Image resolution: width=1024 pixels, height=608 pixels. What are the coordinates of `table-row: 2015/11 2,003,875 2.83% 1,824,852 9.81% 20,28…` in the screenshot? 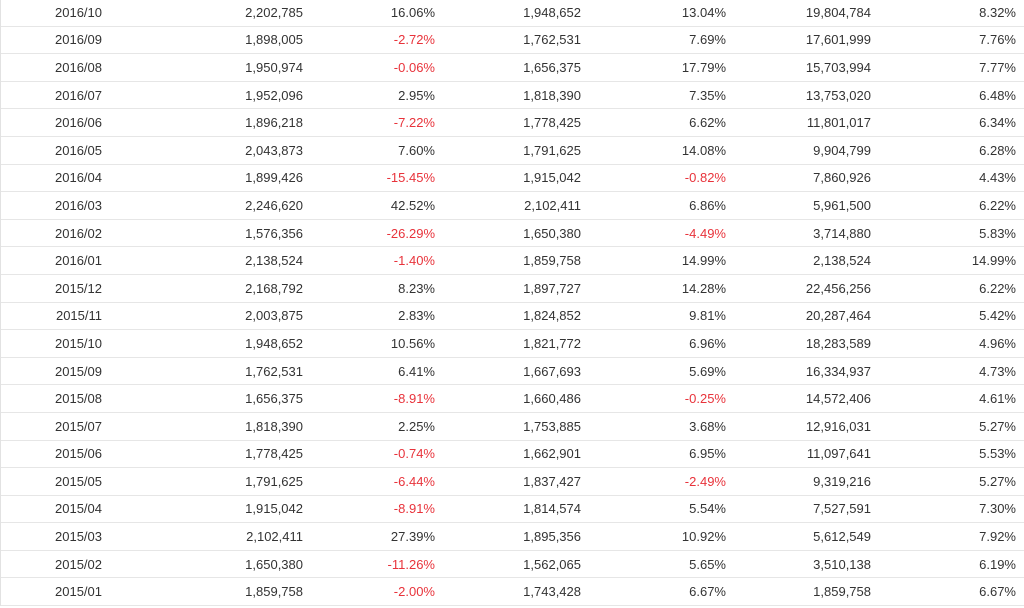 It's located at (512, 316).